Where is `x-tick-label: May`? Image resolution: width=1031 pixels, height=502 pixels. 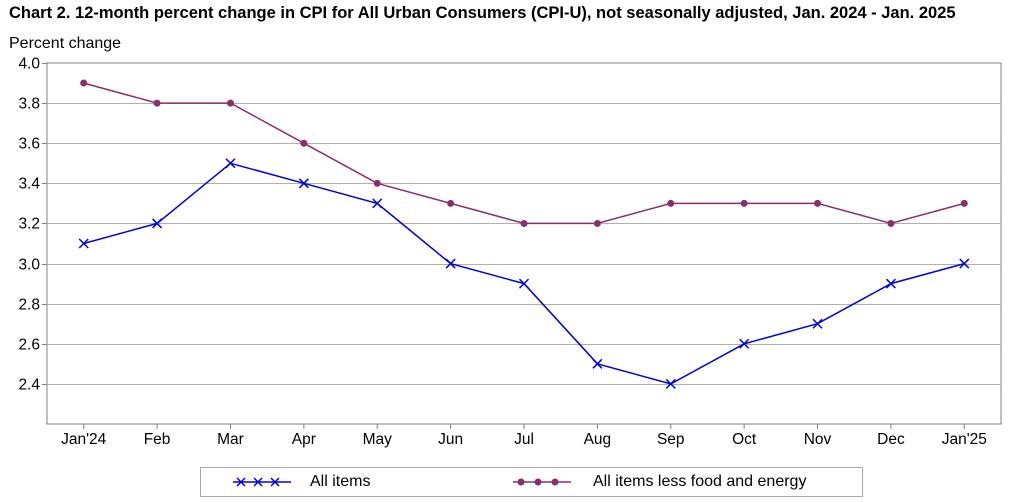
x-tick-label: May is located at coordinates (378, 439).